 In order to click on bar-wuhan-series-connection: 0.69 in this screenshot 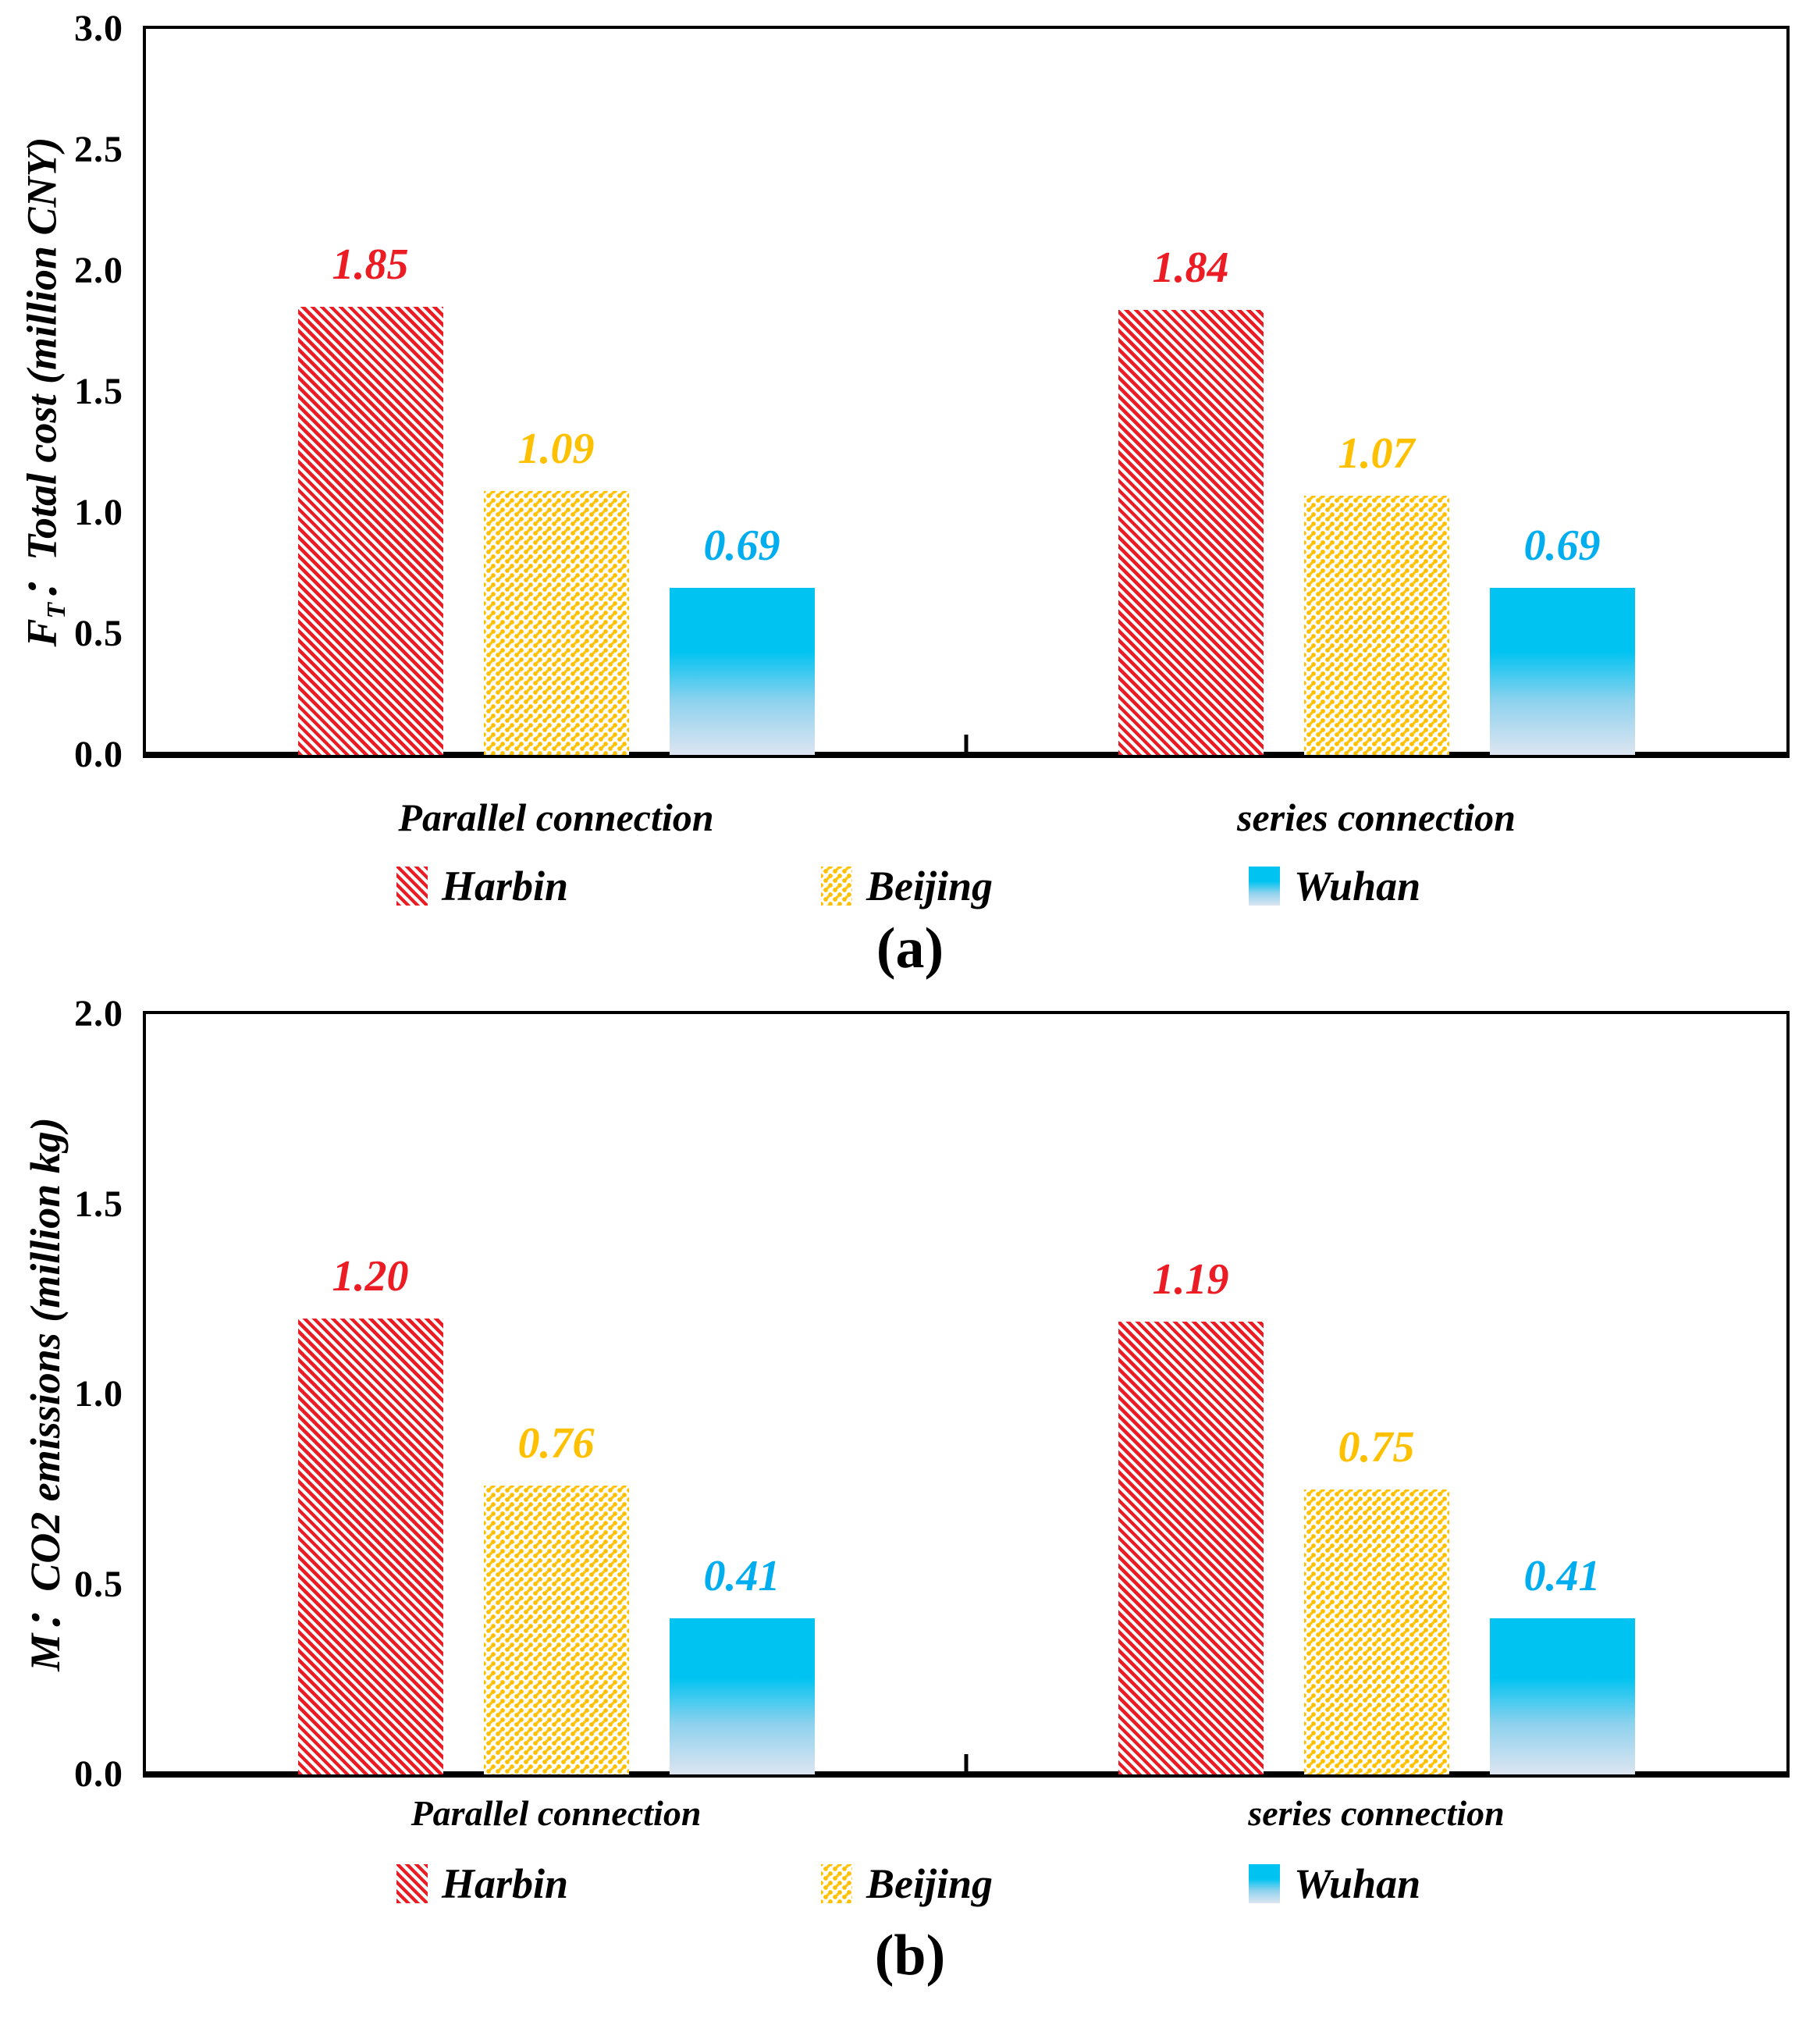, I will do `click(1562, 639)`.